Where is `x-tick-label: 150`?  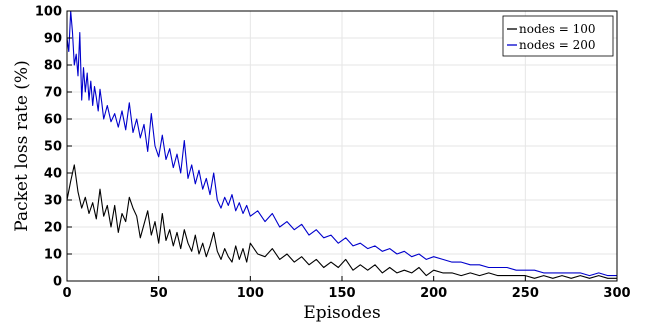
x-tick-label: 150 is located at coordinates (341, 293).